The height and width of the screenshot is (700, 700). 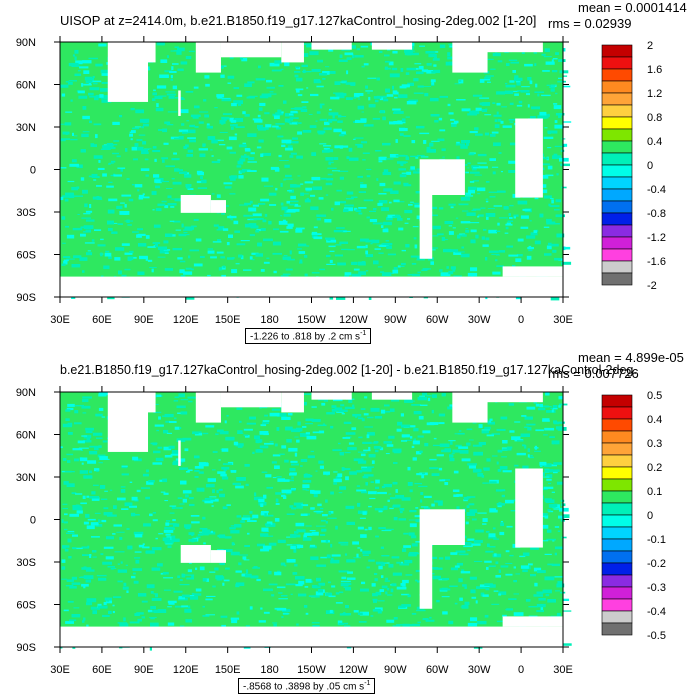 I want to click on colorbar-cell, so click(x=617, y=425).